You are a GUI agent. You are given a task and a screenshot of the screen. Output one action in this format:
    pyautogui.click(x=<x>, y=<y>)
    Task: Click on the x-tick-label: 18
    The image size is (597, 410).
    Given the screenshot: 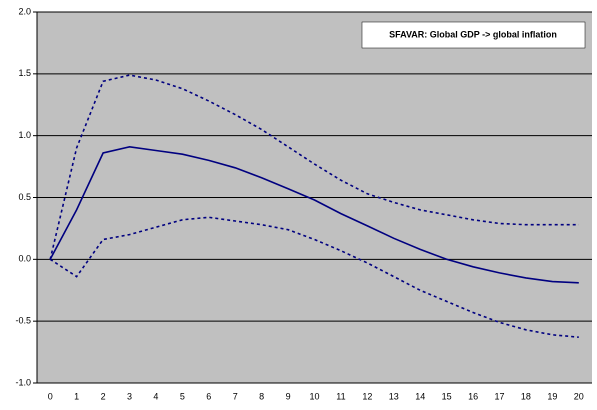 What is the action you would take?
    pyautogui.click(x=526, y=396)
    